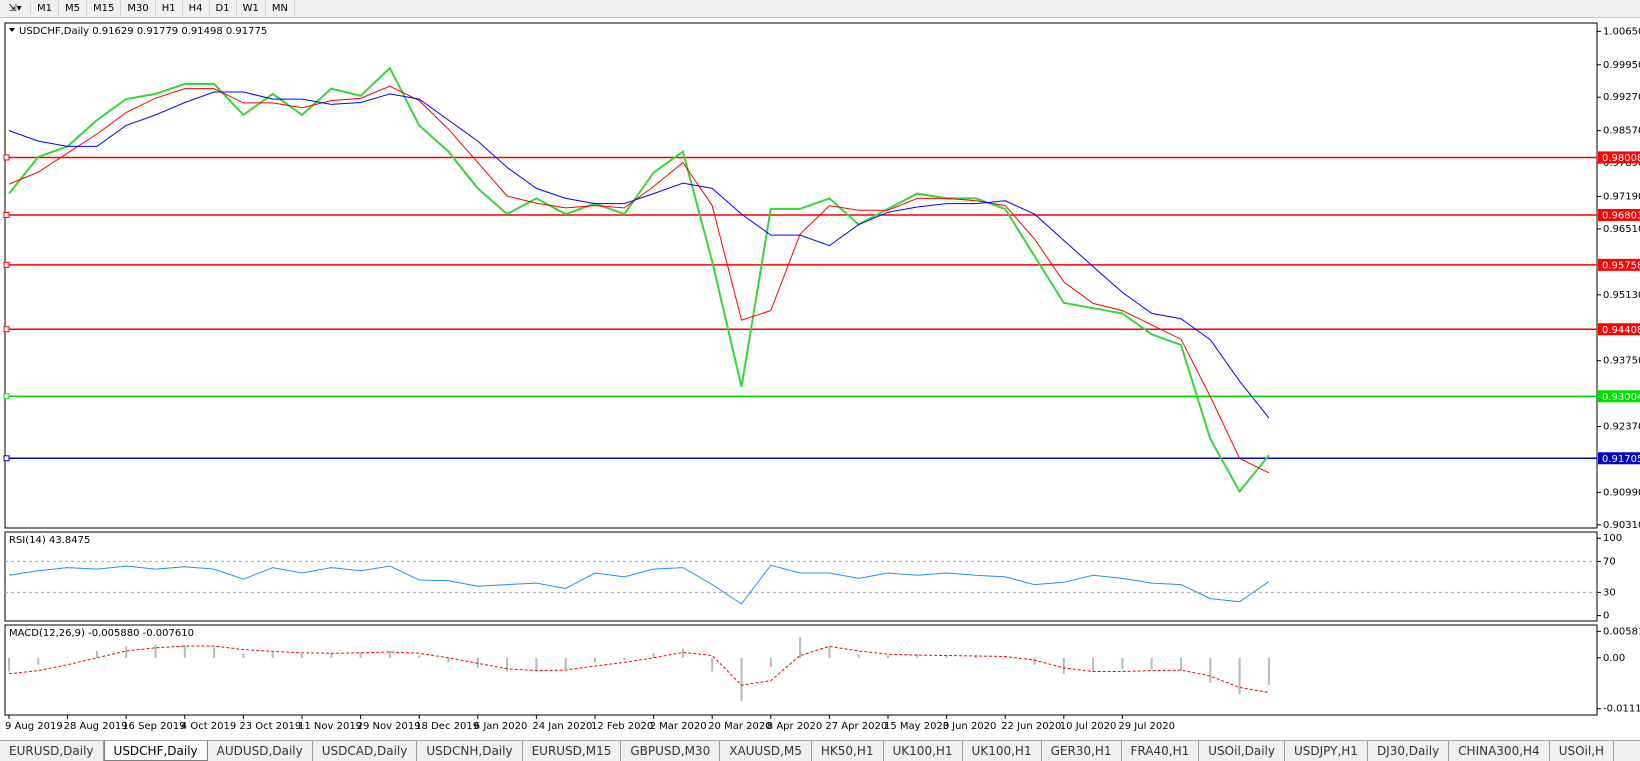 This screenshot has width=1640, height=761. What do you see at coordinates (766, 751) in the screenshot?
I see `chart-tab: XAUUSD,M5` at bounding box center [766, 751].